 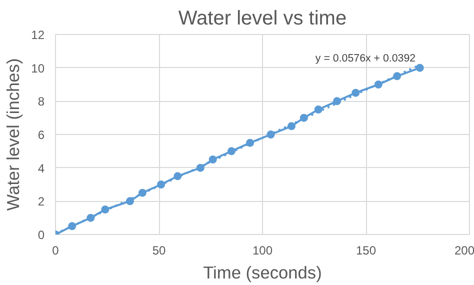 What do you see at coordinates (159, 251) in the screenshot?
I see `x-tick-label: 50` at bounding box center [159, 251].